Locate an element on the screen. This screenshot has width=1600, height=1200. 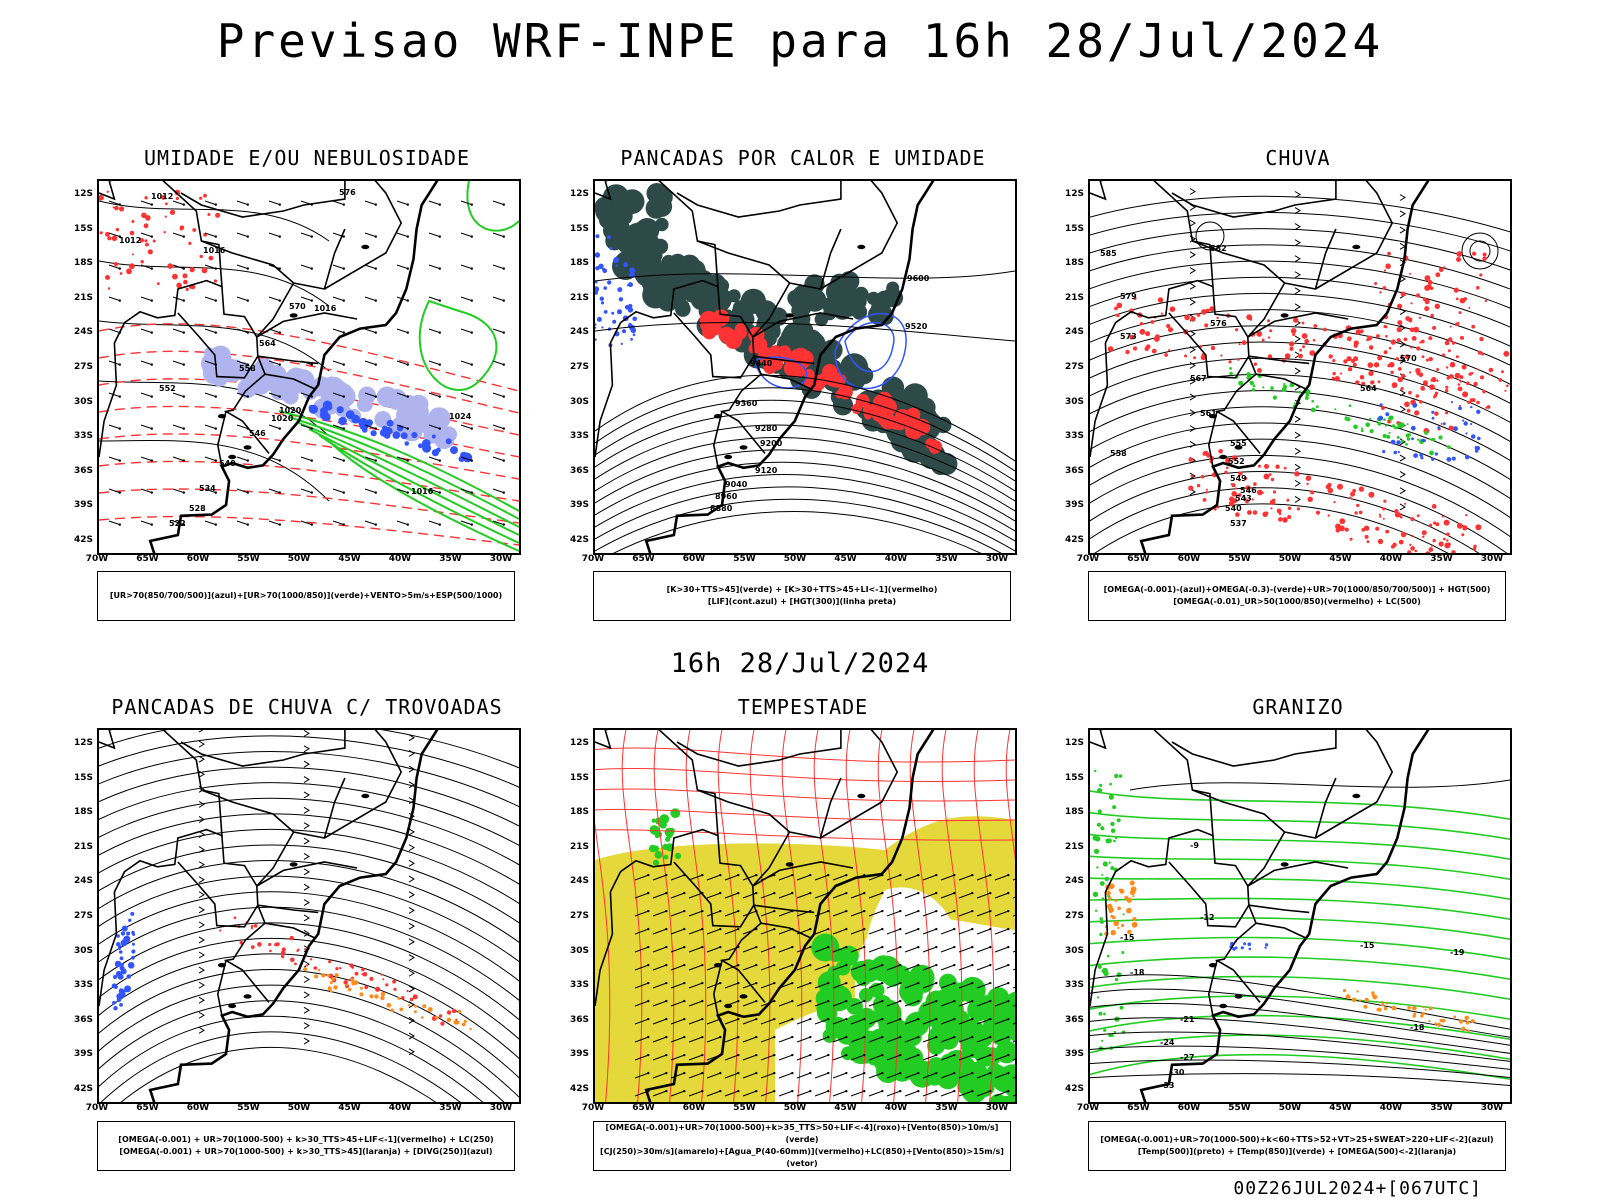
map-trovoadas is located at coordinates (309, 916).